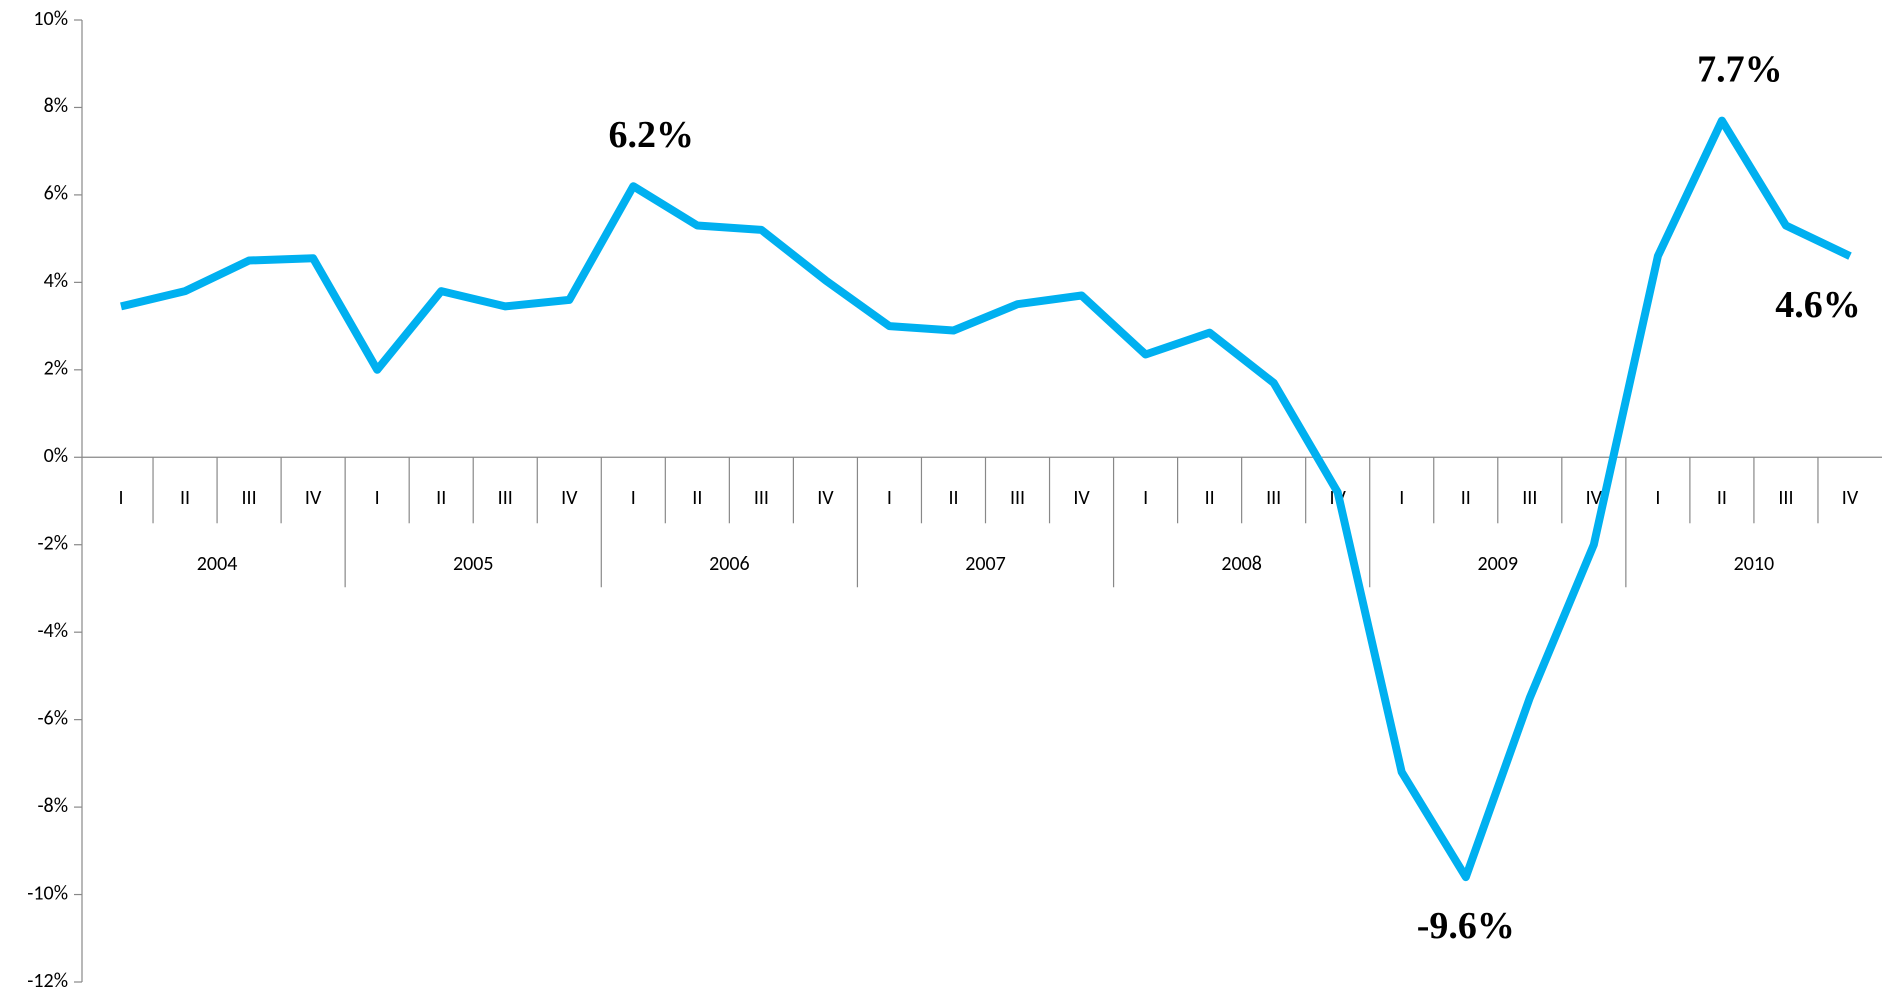 This screenshot has height=992, width=1883. I want to click on x-group-label: 2006, so click(729, 564).